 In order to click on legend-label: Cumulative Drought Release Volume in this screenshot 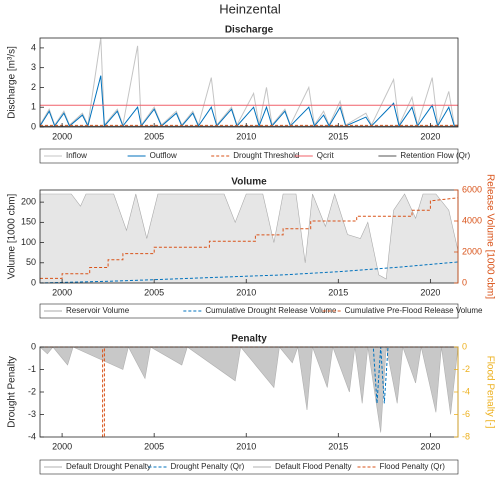, I will do `click(271, 310)`.